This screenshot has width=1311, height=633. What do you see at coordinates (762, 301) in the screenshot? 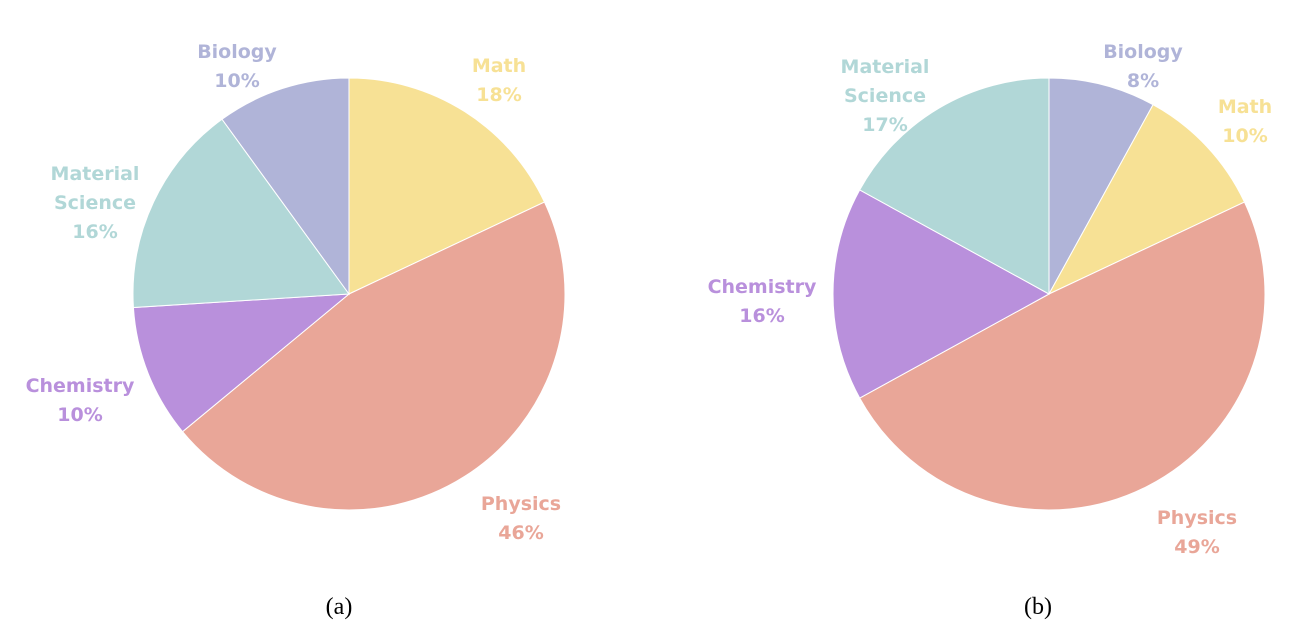
I see `slice-label-chemistry: Chemistry 16%` at bounding box center [762, 301].